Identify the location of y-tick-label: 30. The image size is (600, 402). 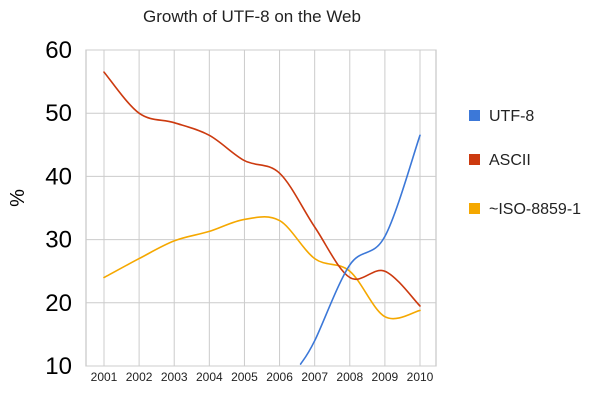
(58, 240).